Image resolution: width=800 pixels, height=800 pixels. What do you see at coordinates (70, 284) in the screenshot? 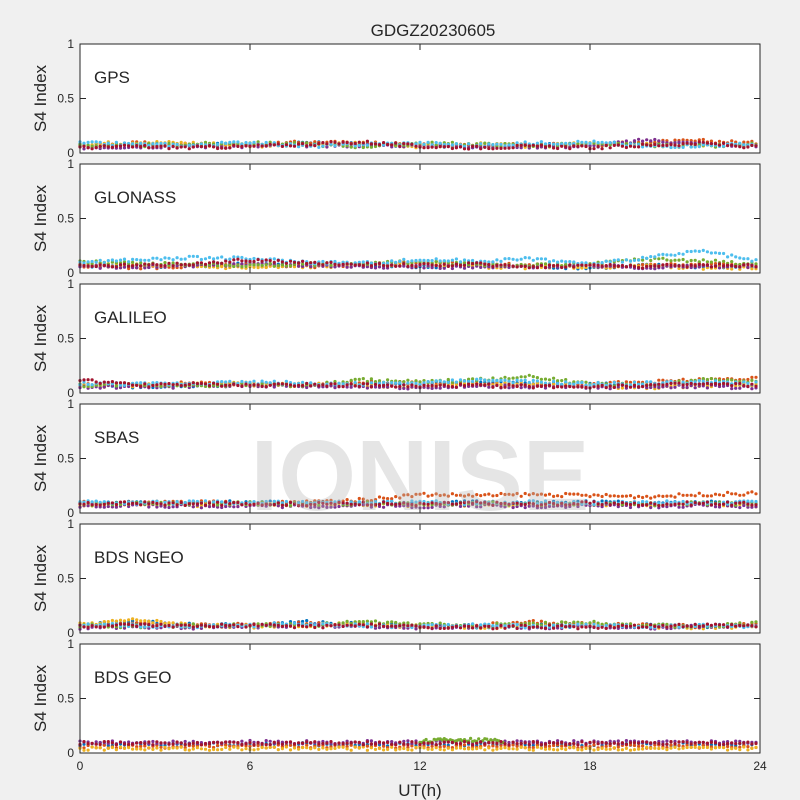
I see `y-tick-label: 1` at bounding box center [70, 284].